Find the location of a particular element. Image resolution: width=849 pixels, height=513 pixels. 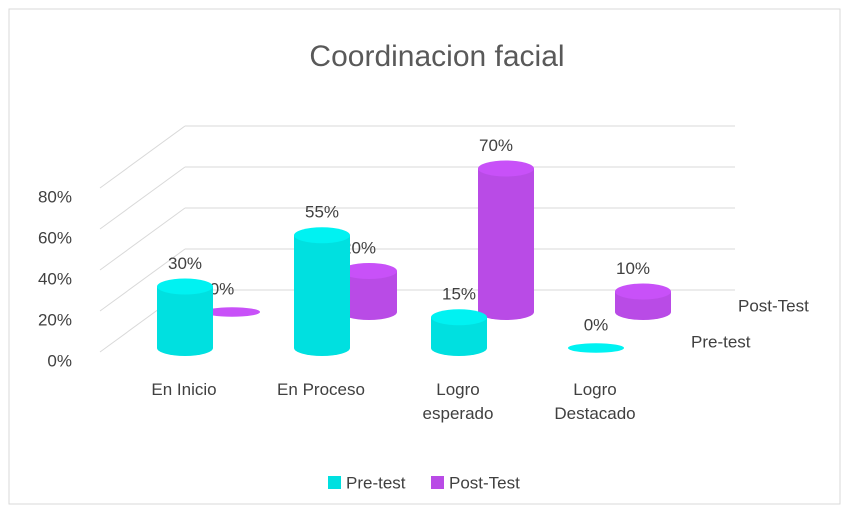

y-tick-label: 20% is located at coordinates (55, 319).